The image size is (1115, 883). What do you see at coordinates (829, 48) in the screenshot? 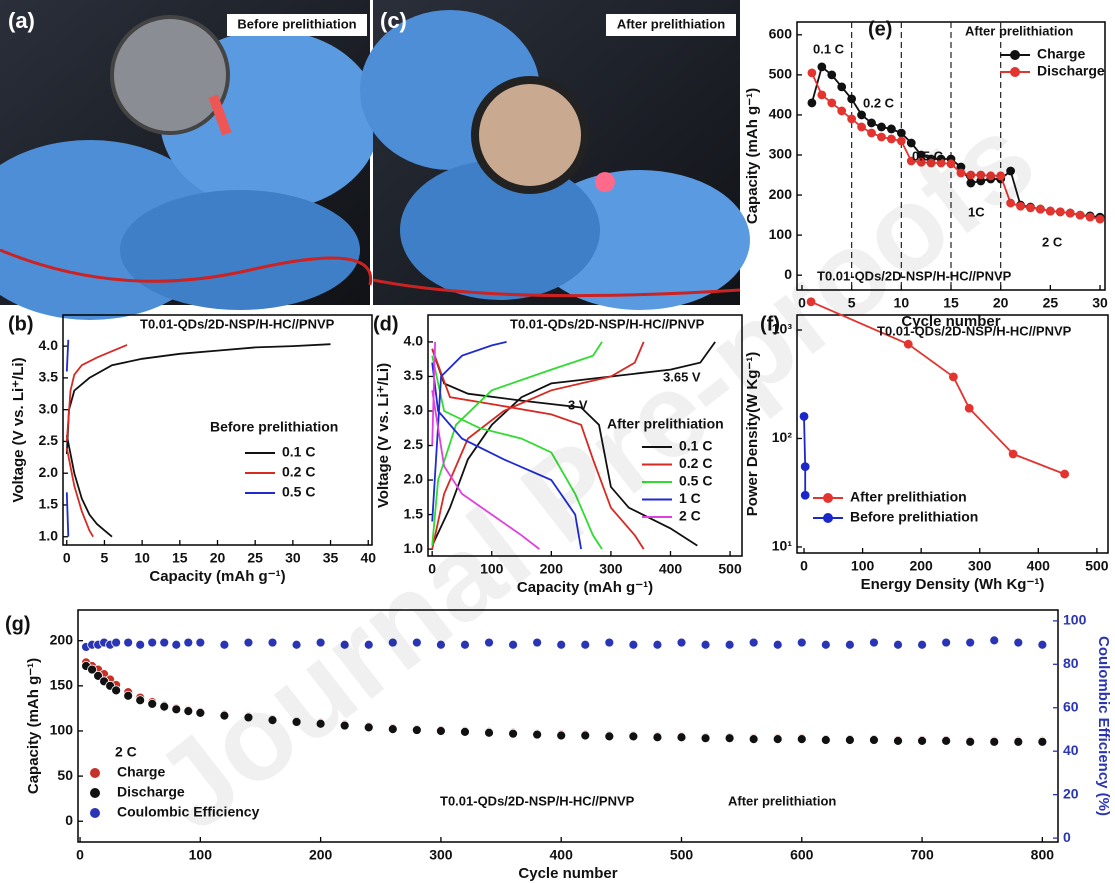
I see `annotation: 0.1 C` at bounding box center [829, 48].